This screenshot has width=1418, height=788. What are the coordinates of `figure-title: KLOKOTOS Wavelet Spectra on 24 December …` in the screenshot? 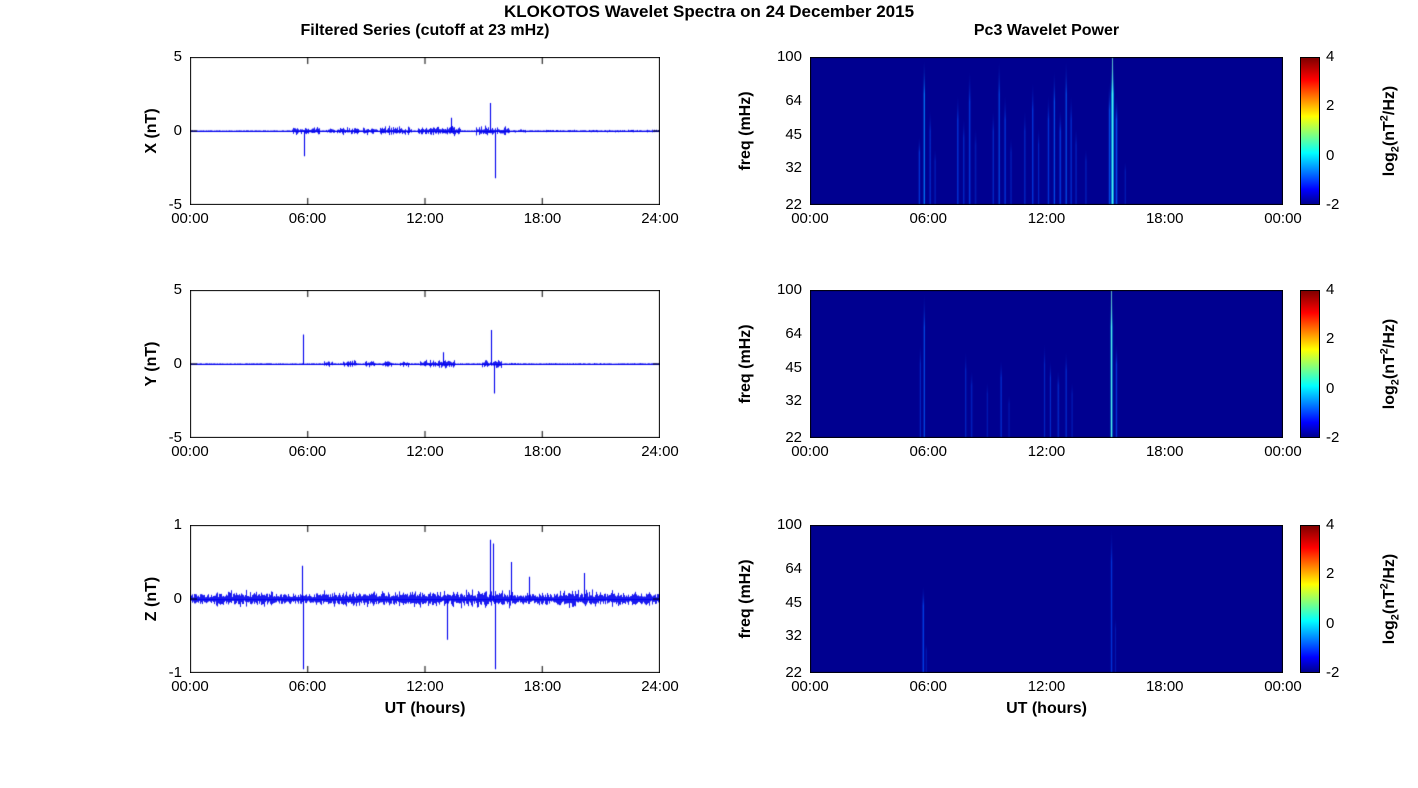 It's located at (709, 11).